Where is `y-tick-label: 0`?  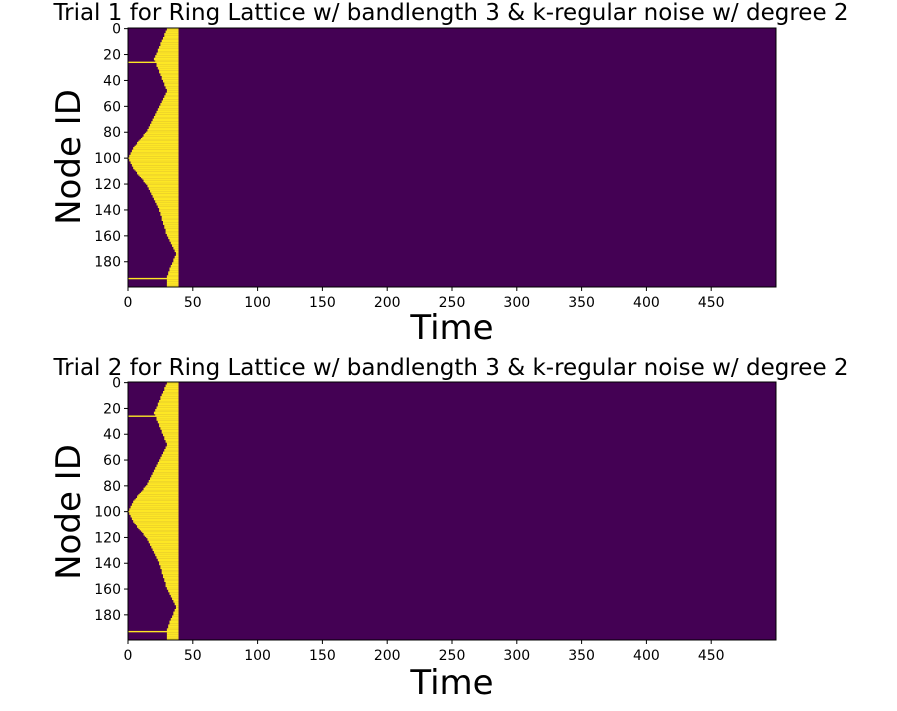 y-tick-label: 0 is located at coordinates (116, 30).